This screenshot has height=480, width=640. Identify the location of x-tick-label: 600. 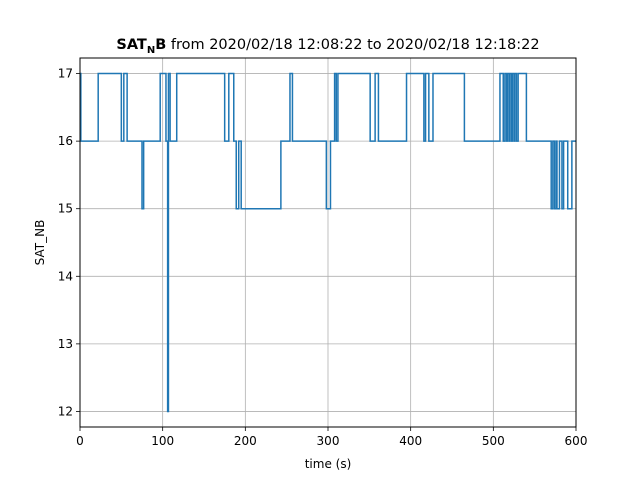
(576, 441).